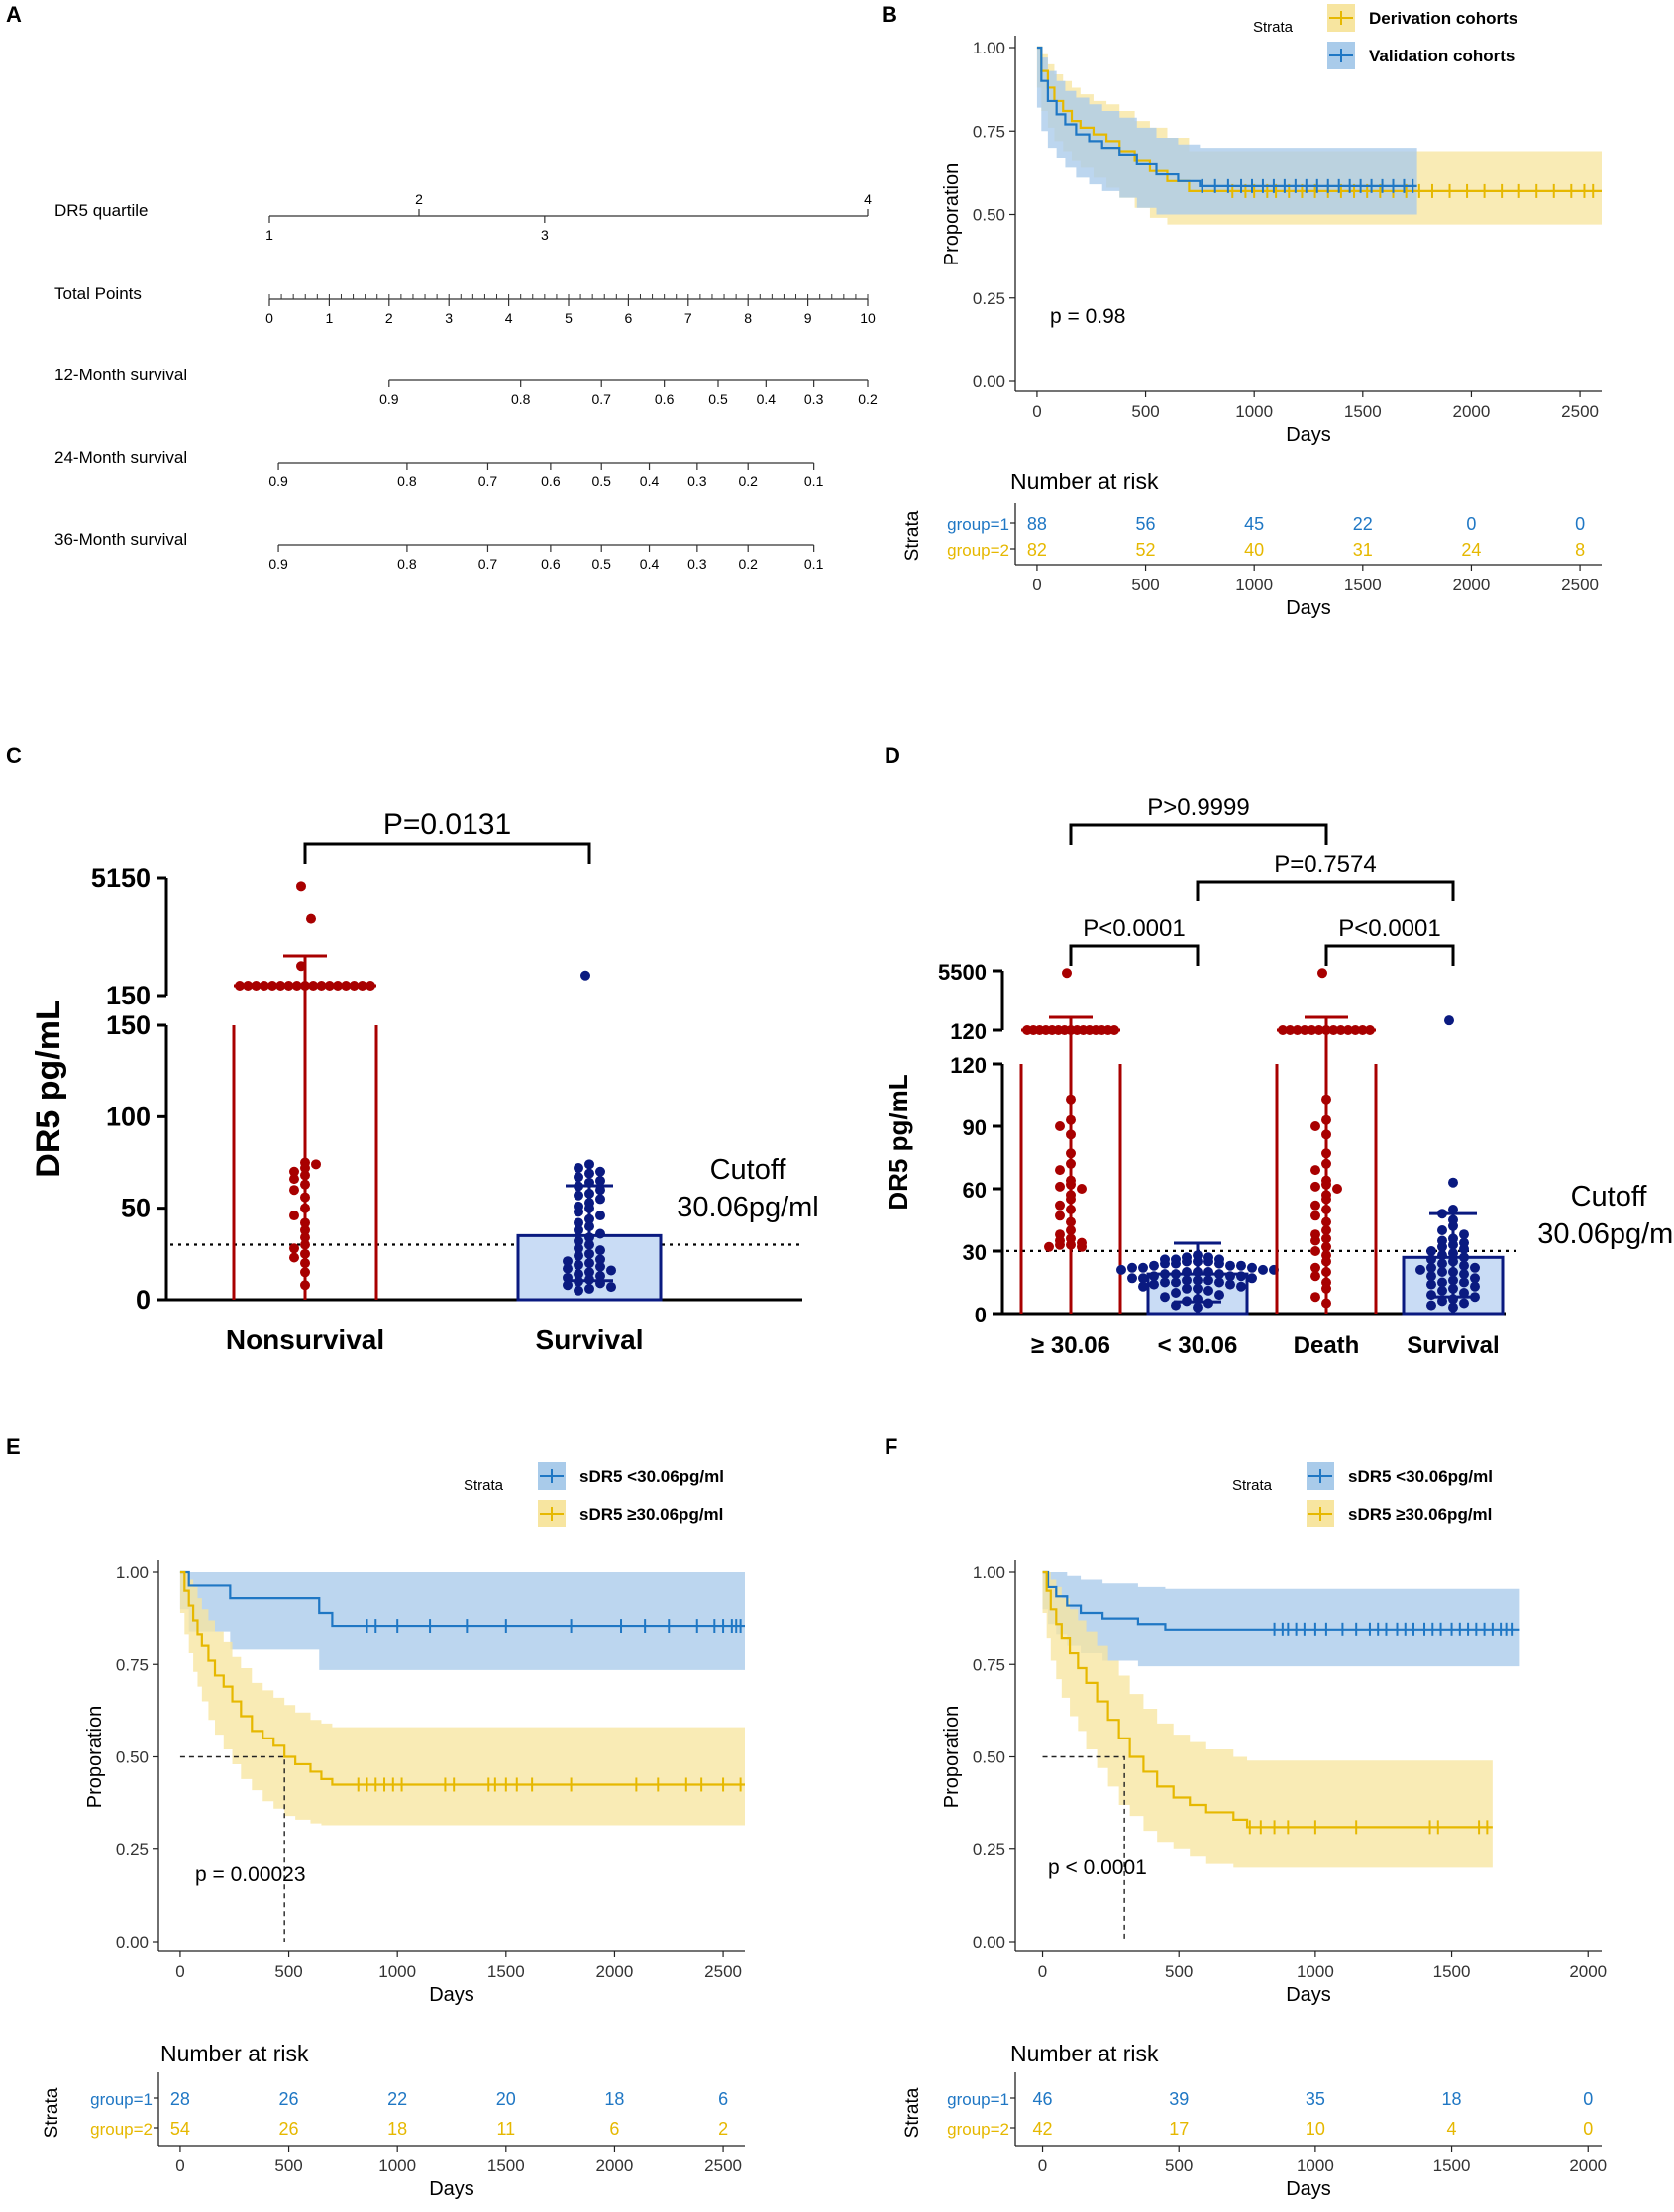  I want to click on nomogram-tick-label: 2, so click(389, 318).